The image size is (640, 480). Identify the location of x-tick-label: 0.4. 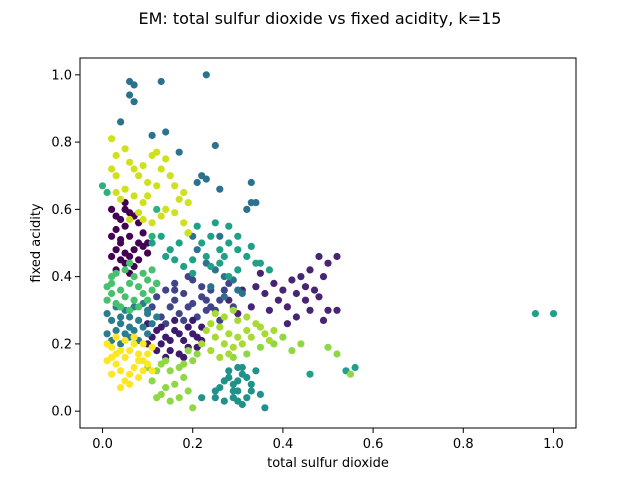
(283, 444).